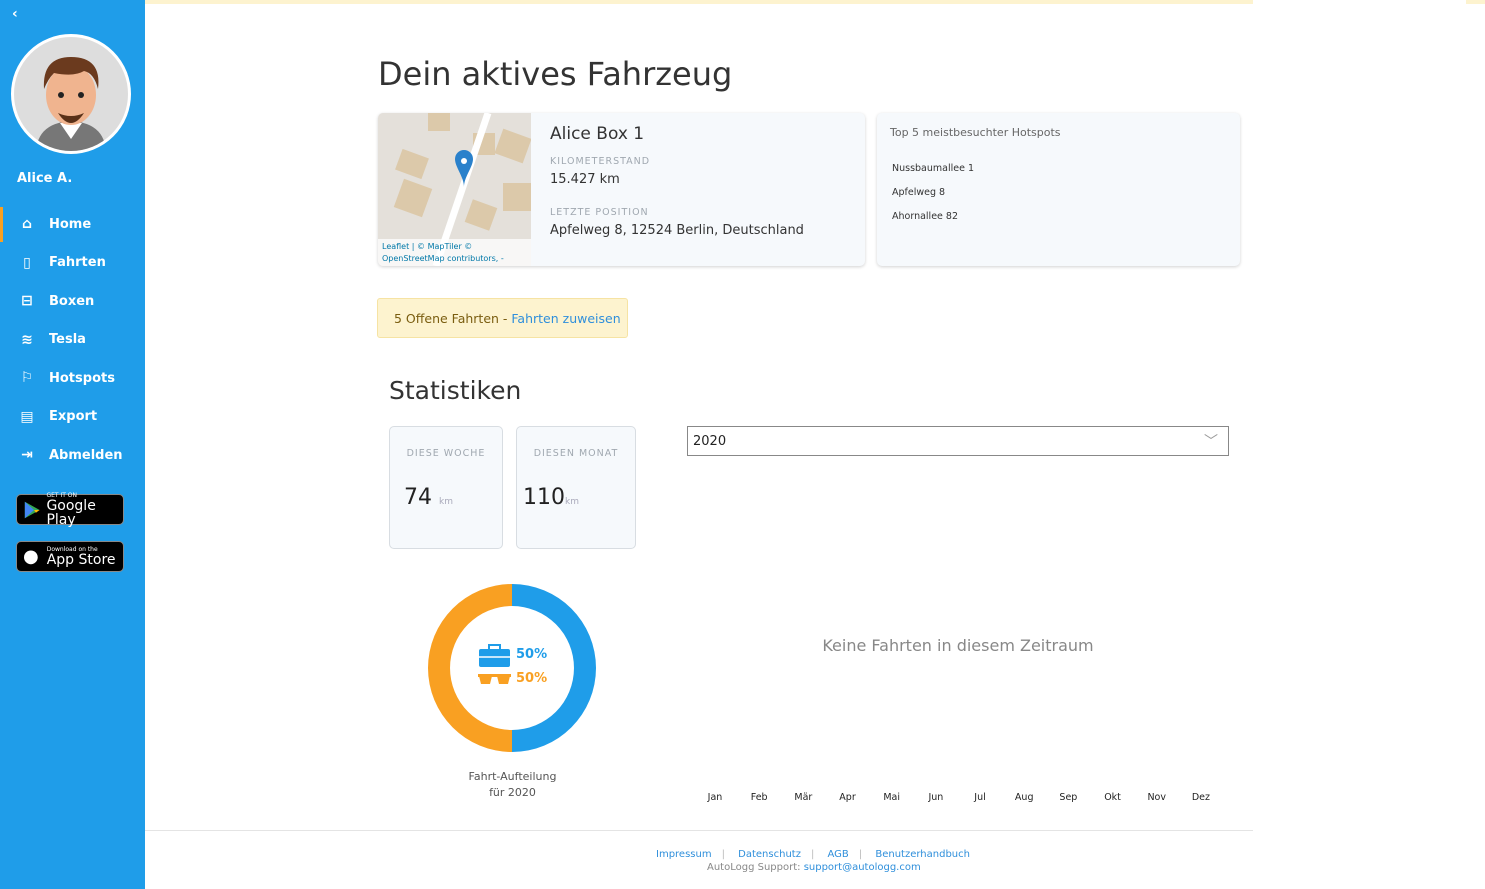 This screenshot has height=889, width=1485. Describe the element at coordinates (975, 132) in the screenshot. I see `hotspots-title: Top 5 meistbesuchter Hotspots` at that location.